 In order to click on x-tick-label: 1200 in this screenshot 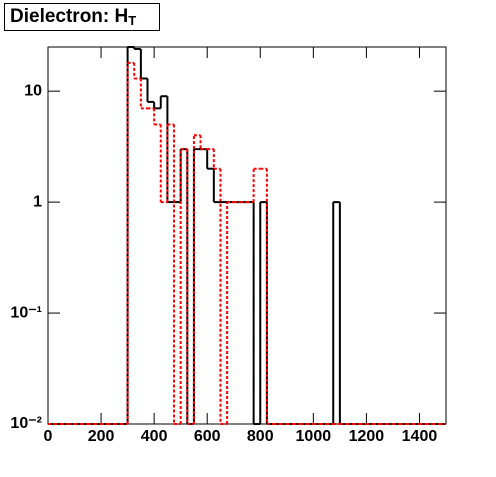, I will do `click(367, 436)`.